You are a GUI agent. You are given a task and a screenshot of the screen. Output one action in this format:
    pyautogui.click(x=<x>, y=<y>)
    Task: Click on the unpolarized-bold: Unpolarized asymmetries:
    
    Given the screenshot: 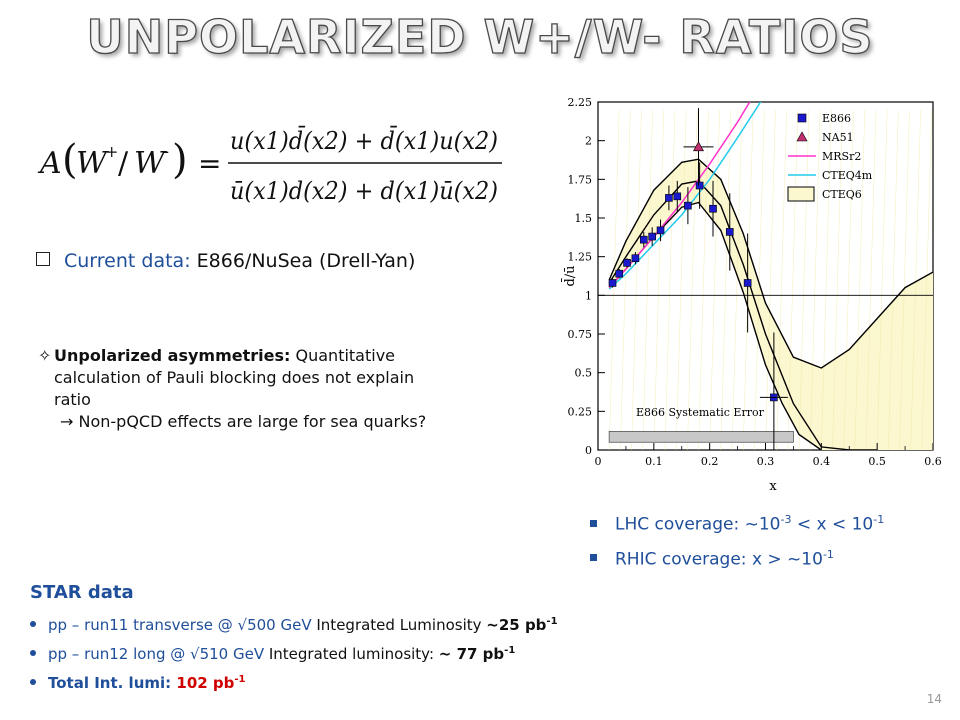 What is the action you would take?
    pyautogui.click(x=172, y=355)
    